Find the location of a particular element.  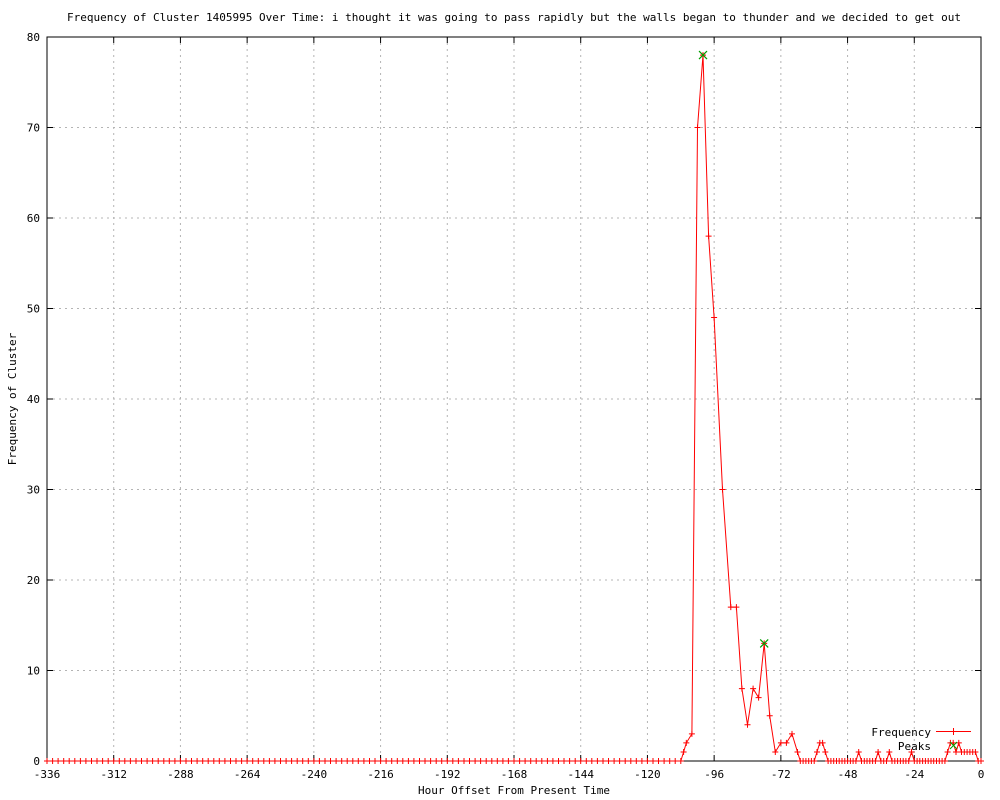

legend-sample-frequency-line is located at coordinates (953, 731).